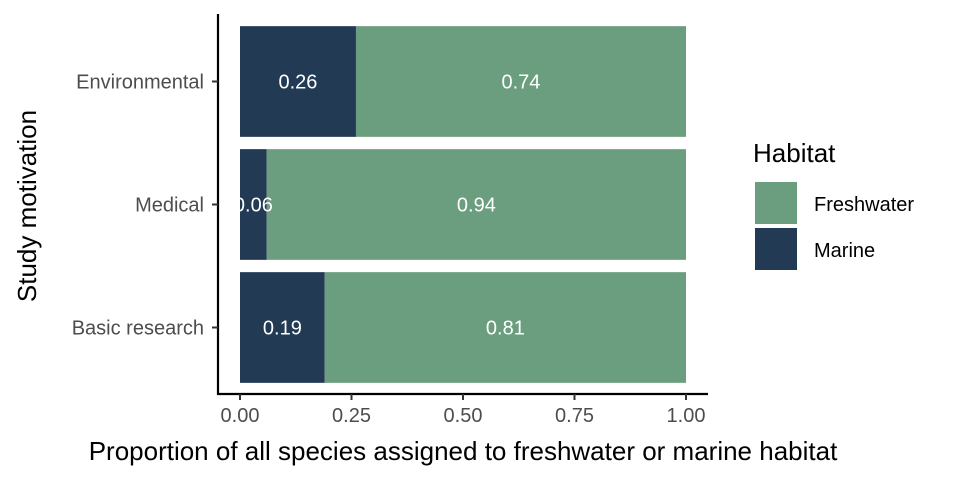 The height and width of the screenshot is (480, 960). I want to click on bar-marine-medical, so click(253, 204).